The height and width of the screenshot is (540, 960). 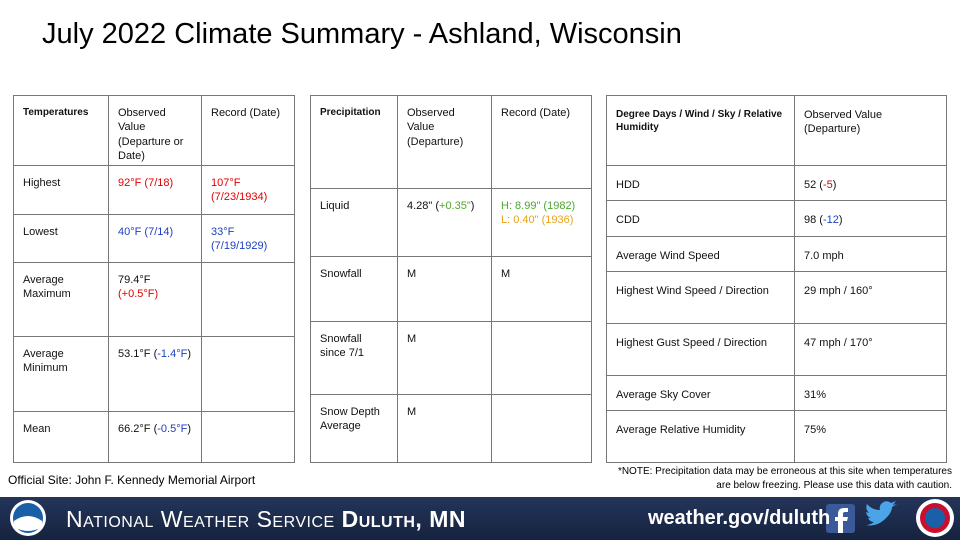 I want to click on cell: Average Minimum, so click(x=61, y=374).